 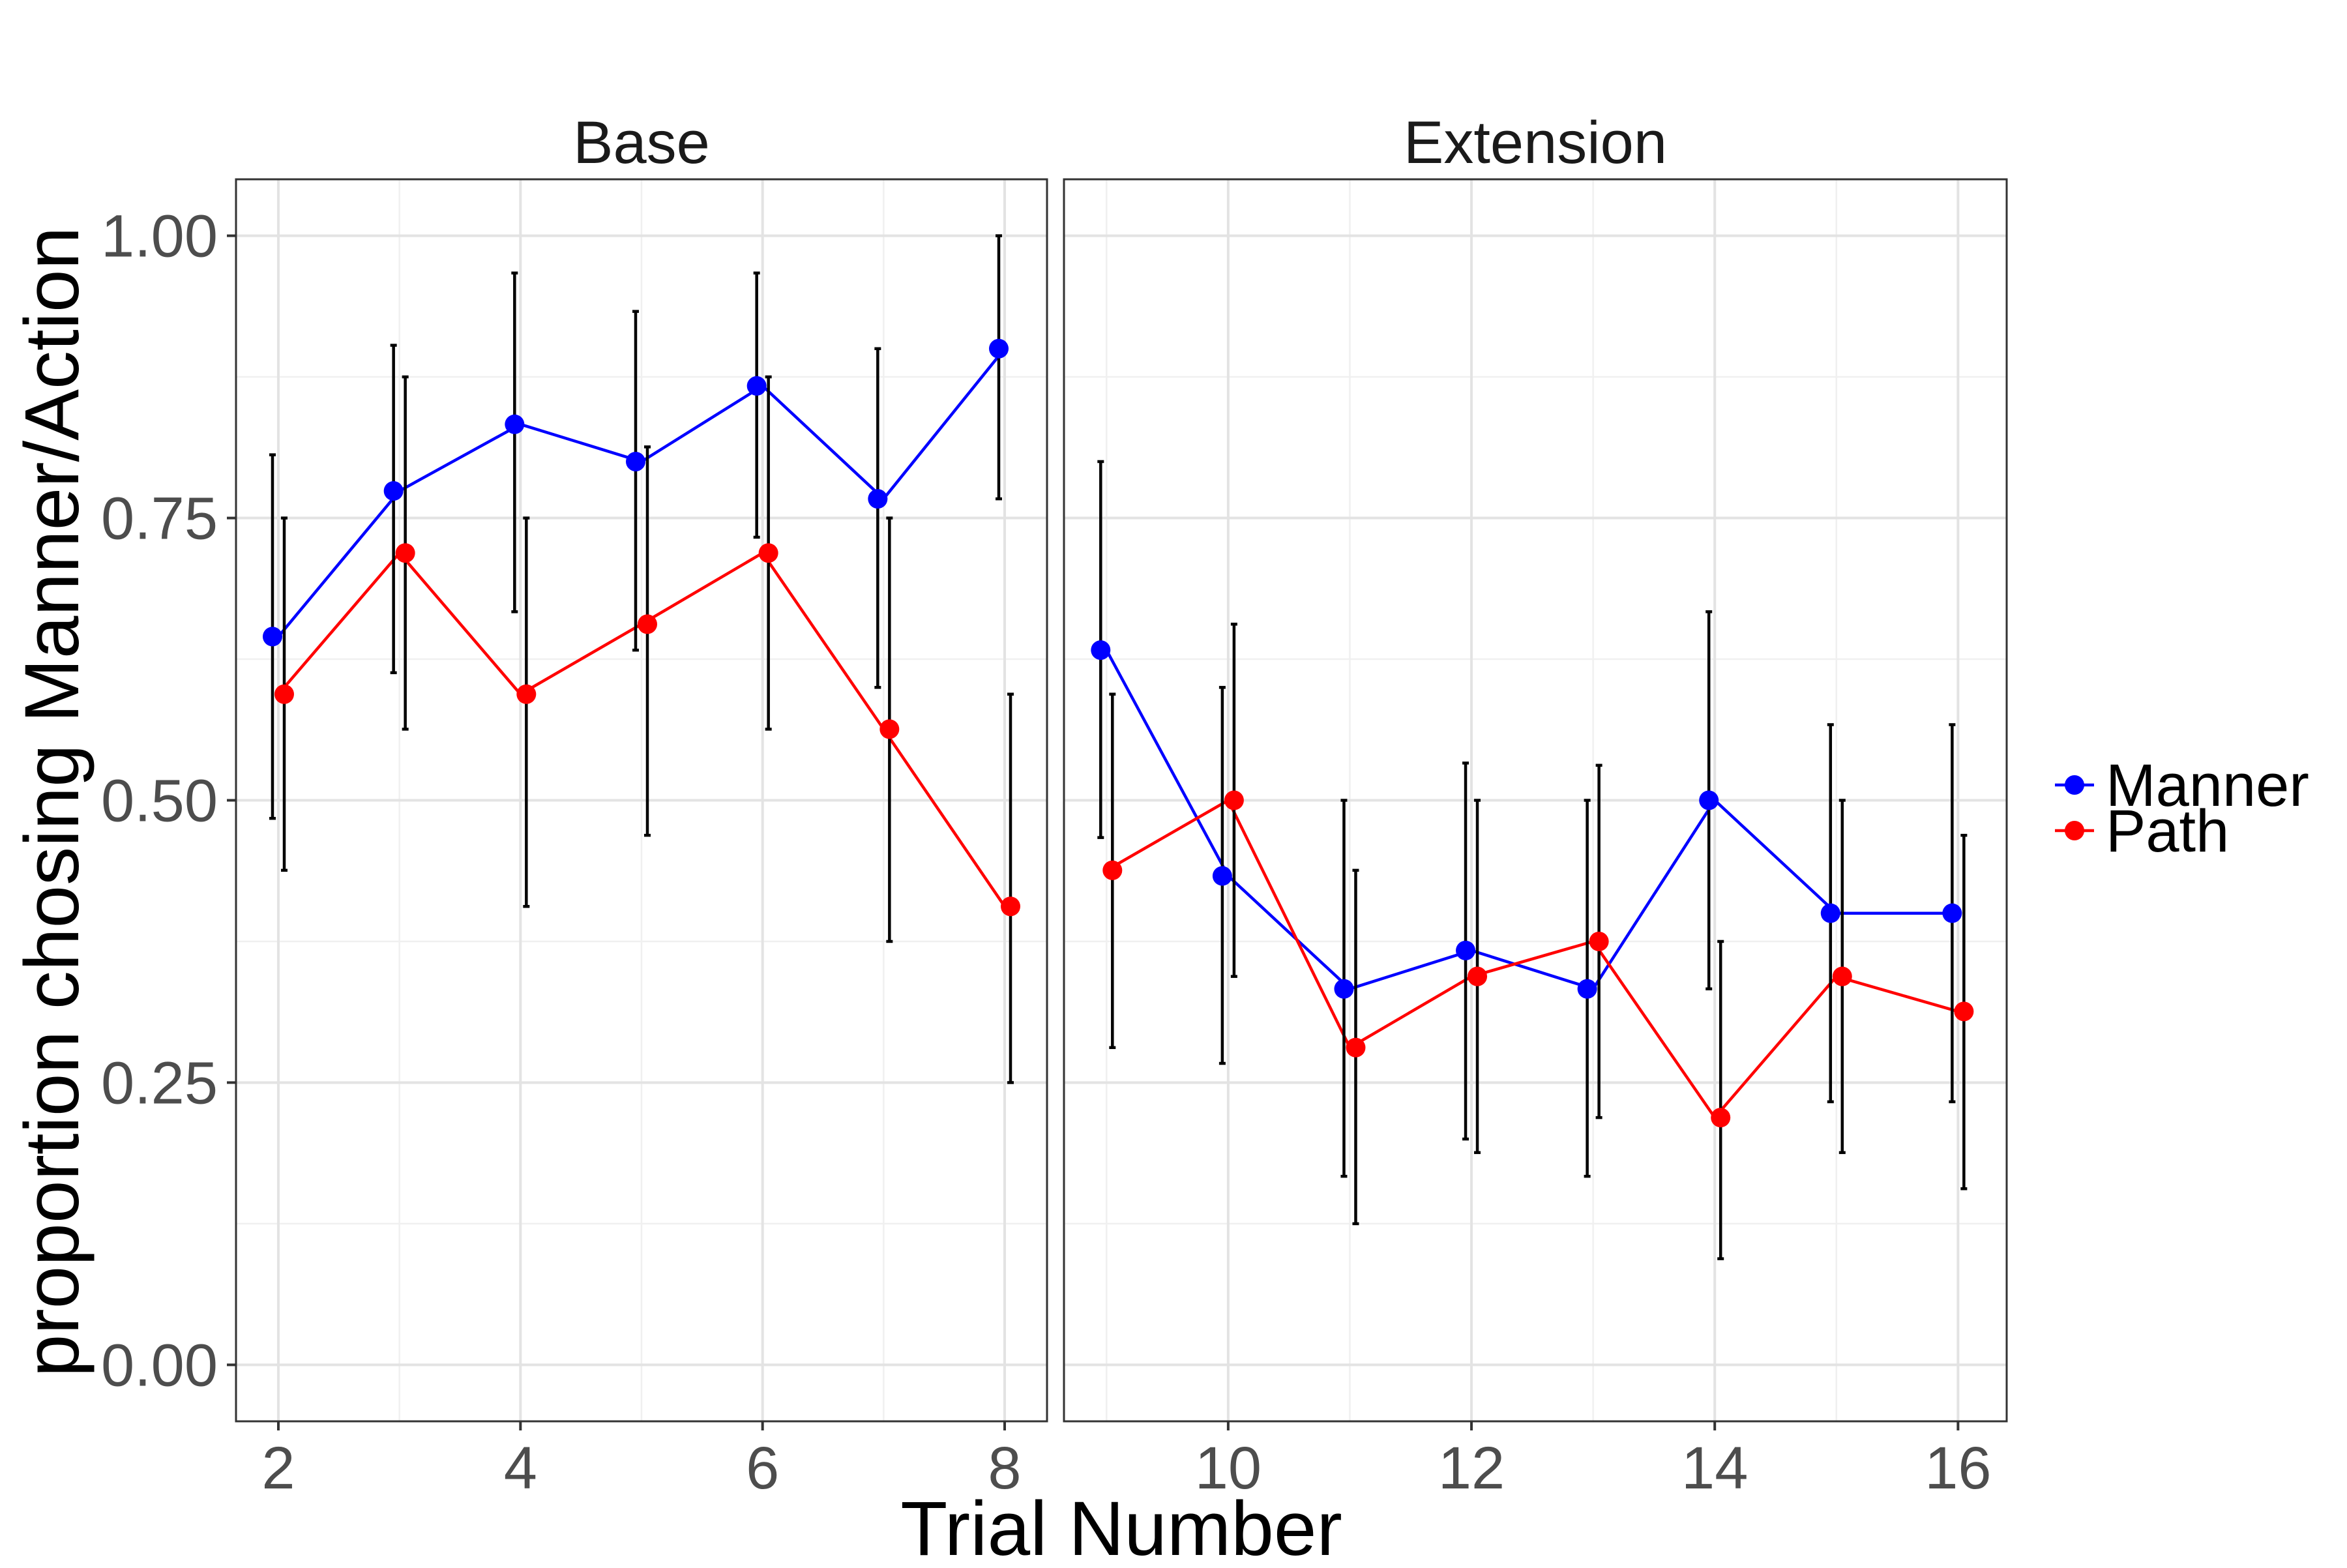 What do you see at coordinates (1714, 1468) in the screenshot?
I see `x-tick-label: 14` at bounding box center [1714, 1468].